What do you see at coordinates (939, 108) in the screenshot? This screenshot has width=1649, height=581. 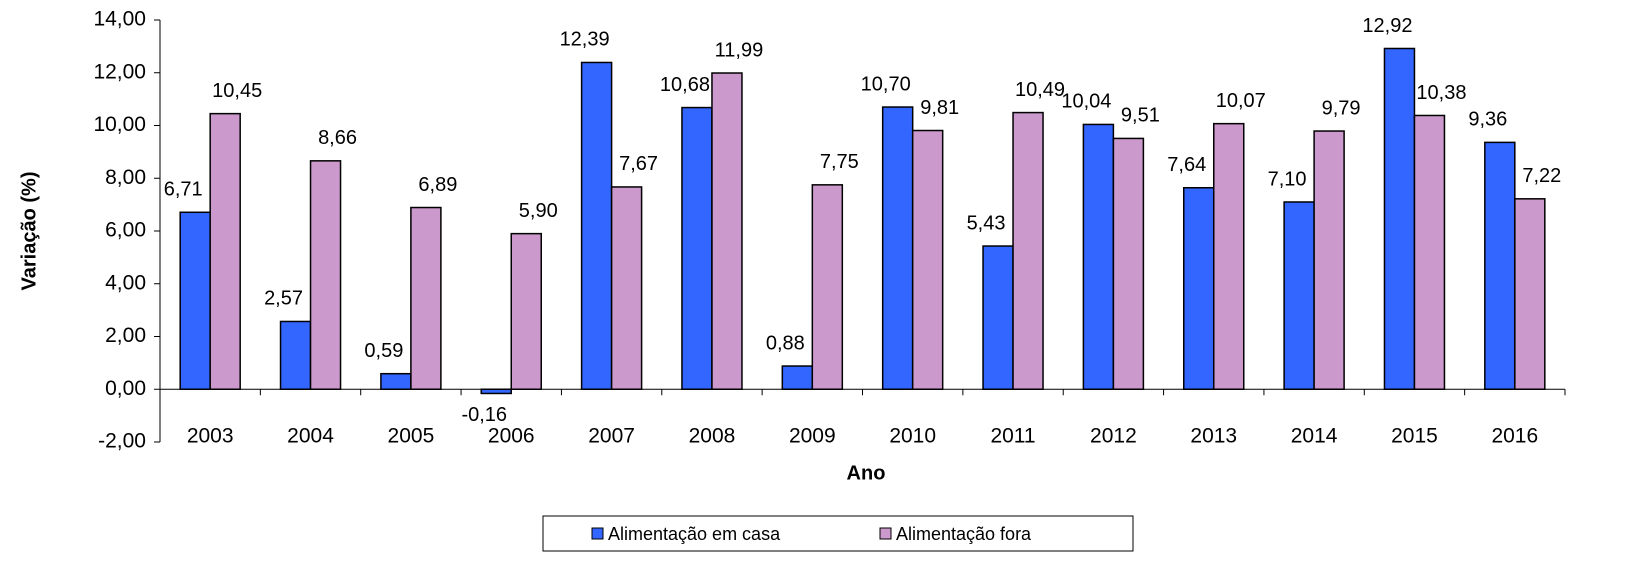 I see `value-label: 9,81` at bounding box center [939, 108].